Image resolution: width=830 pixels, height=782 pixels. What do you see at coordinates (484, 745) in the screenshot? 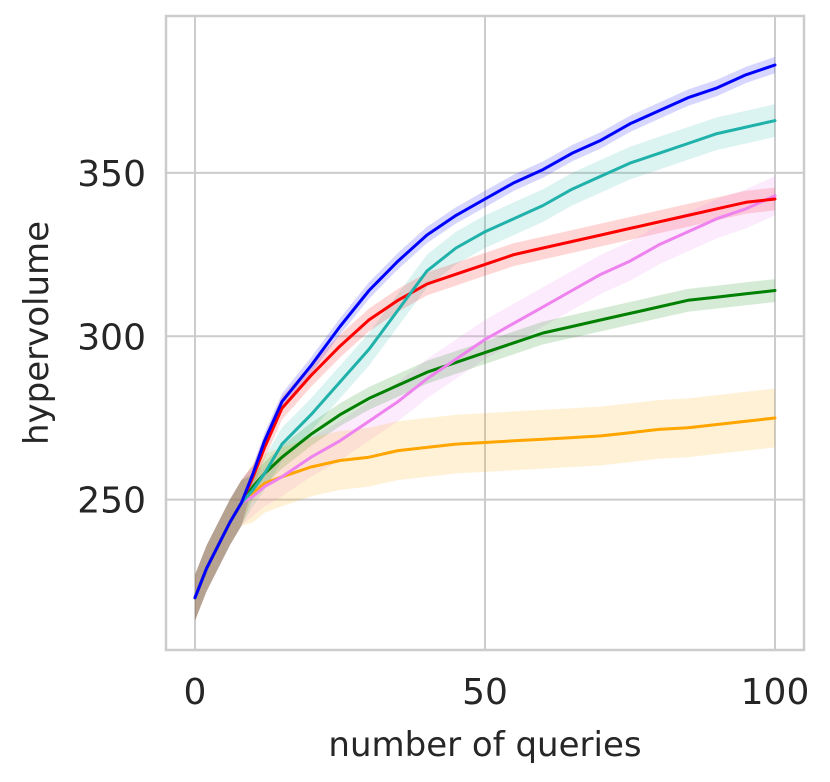
I see `x-axis-label: number of queries` at bounding box center [484, 745].